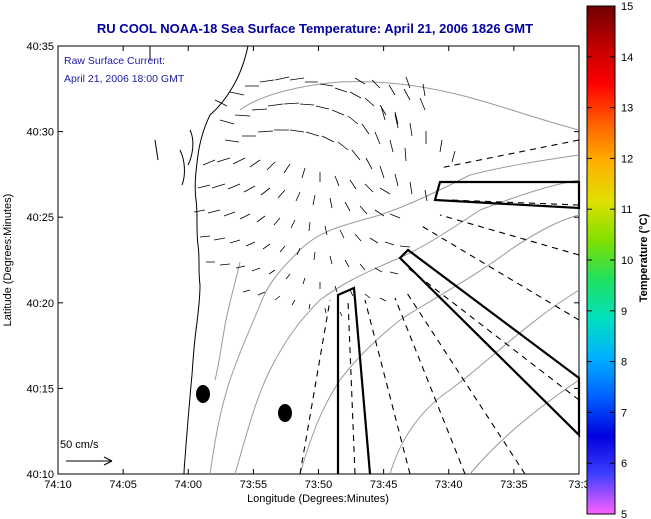 This screenshot has width=651, height=519. Describe the element at coordinates (627, 109) in the screenshot. I see `colorbar-tick-label: 13` at that location.